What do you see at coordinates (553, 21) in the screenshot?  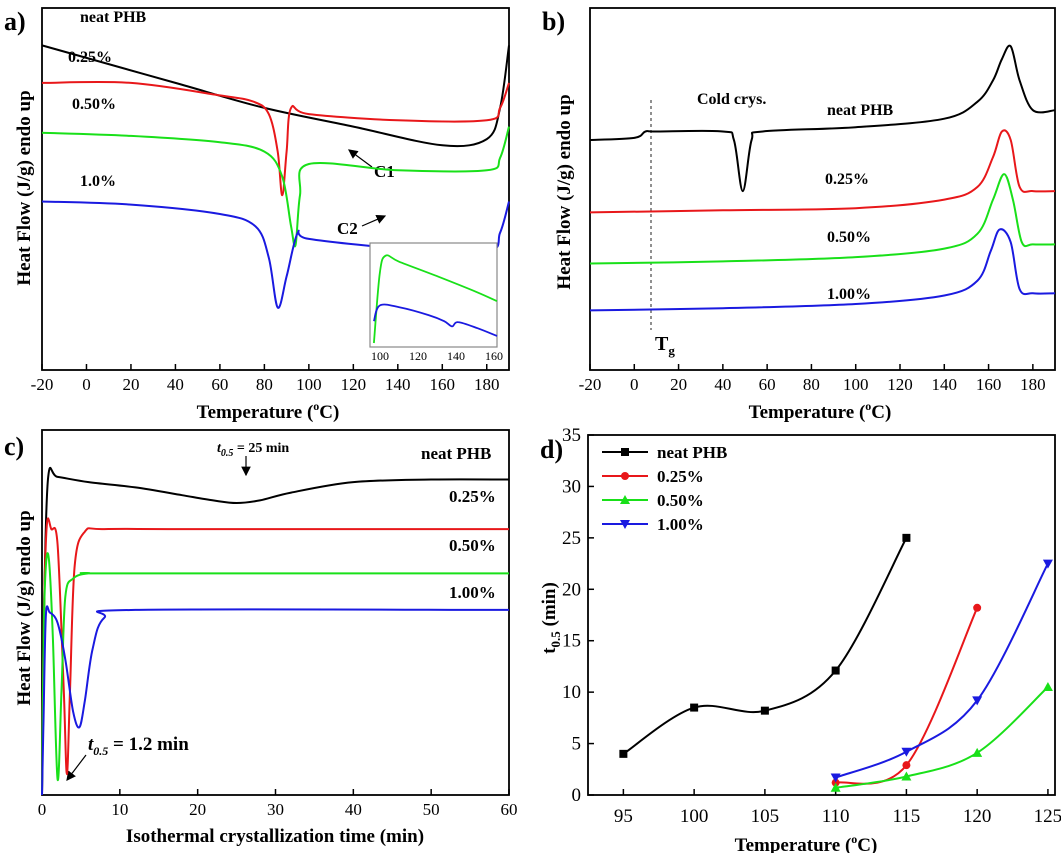 I see `panel-b-letter: b)` at bounding box center [553, 21].